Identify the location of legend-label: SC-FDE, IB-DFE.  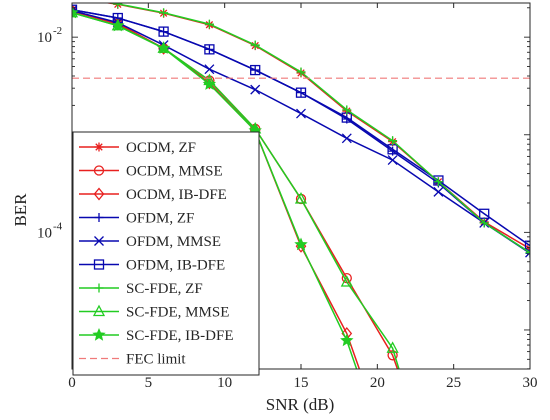
(180, 336).